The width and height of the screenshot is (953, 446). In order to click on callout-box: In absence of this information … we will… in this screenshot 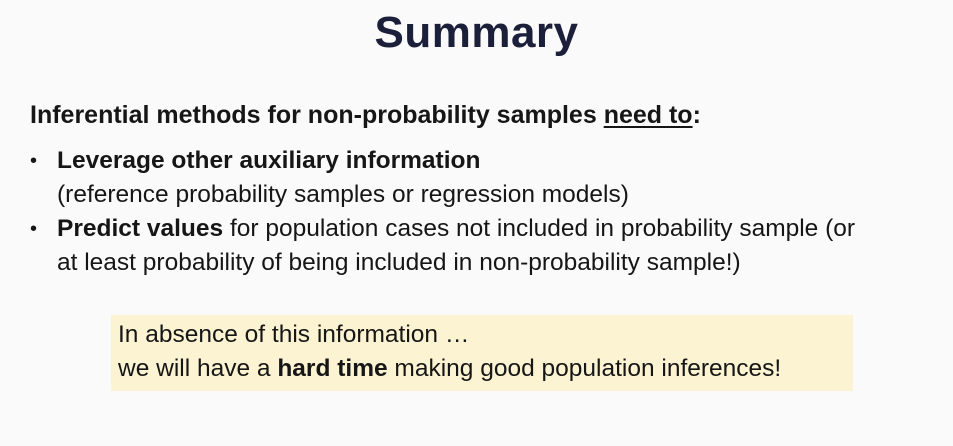, I will do `click(482, 353)`.